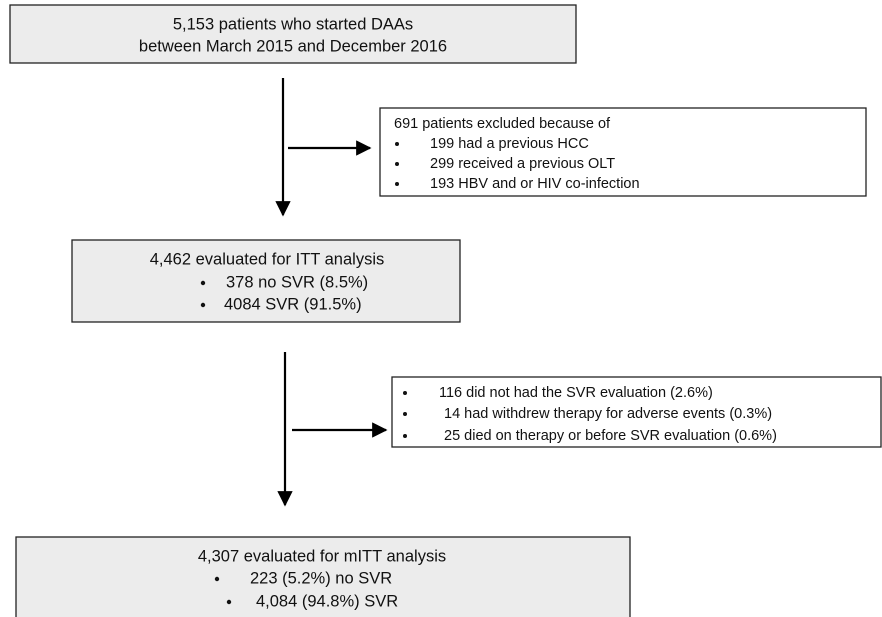  Describe the element at coordinates (322, 556) in the screenshot. I see `mitt-title: 4,307 evaluated for mITT analysis` at that location.